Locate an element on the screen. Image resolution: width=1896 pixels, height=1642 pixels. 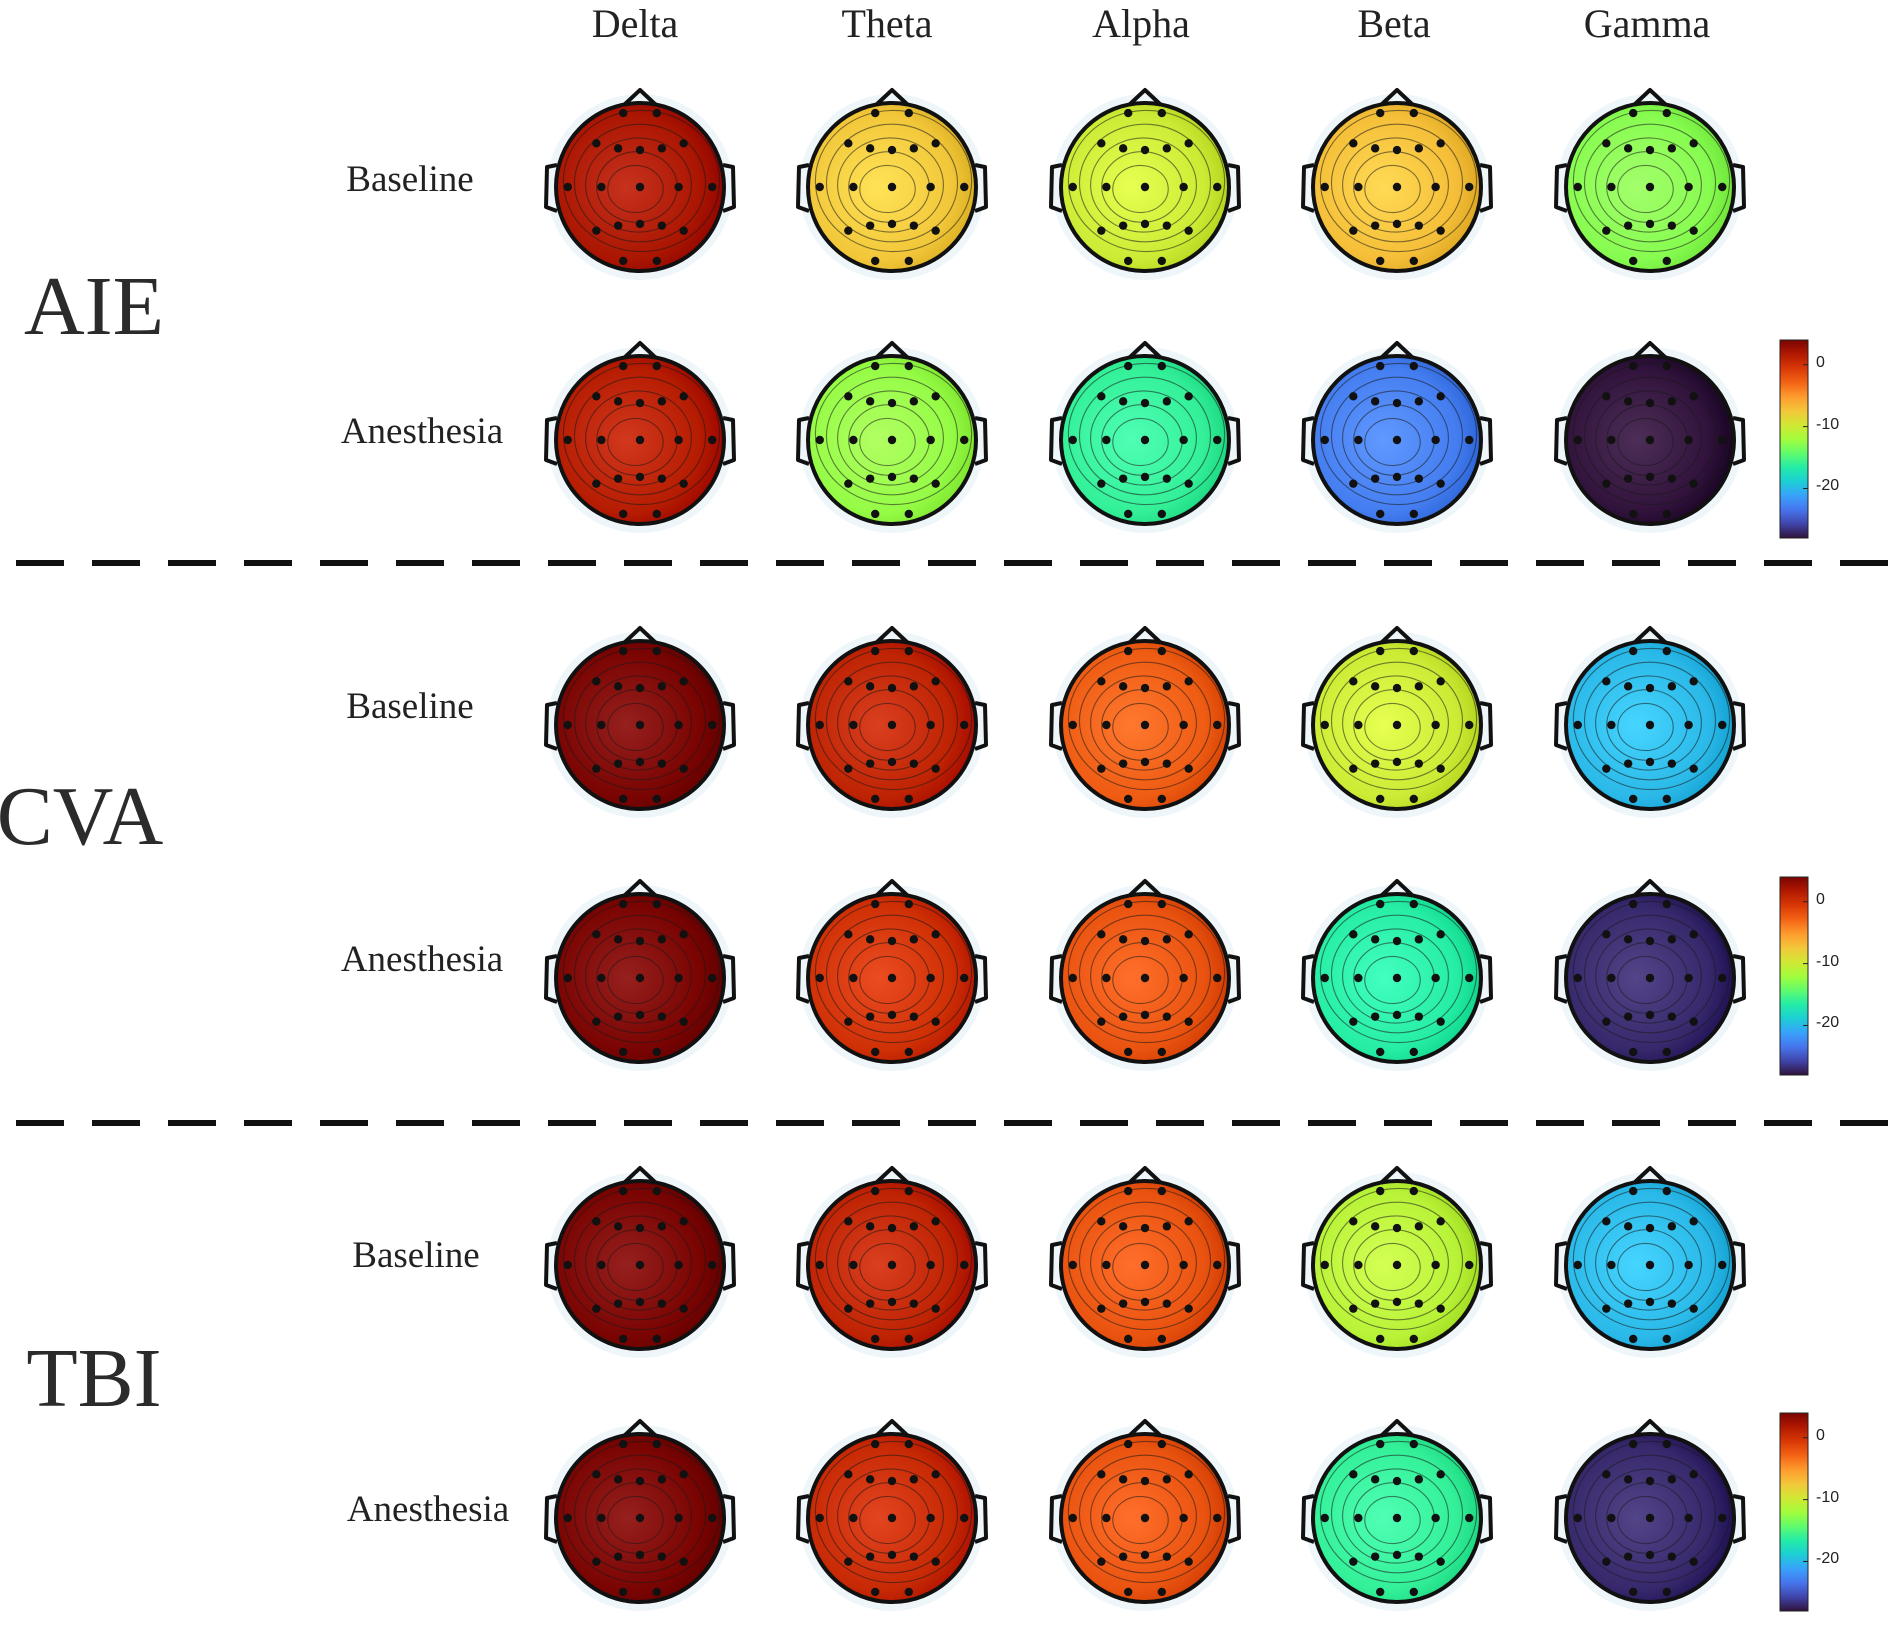
colorbar-tbi is located at coordinates (1794, 1512).